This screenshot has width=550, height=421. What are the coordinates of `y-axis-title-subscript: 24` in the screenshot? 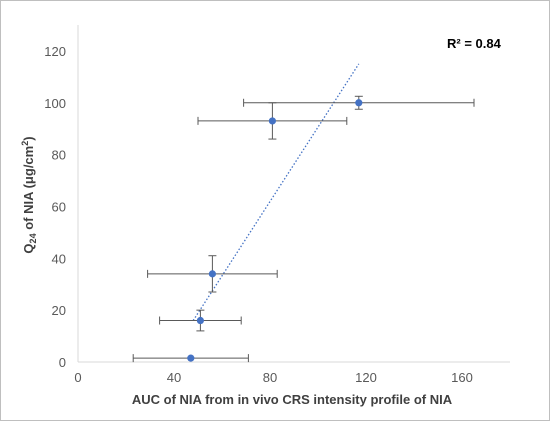 It's located at (33, 238).